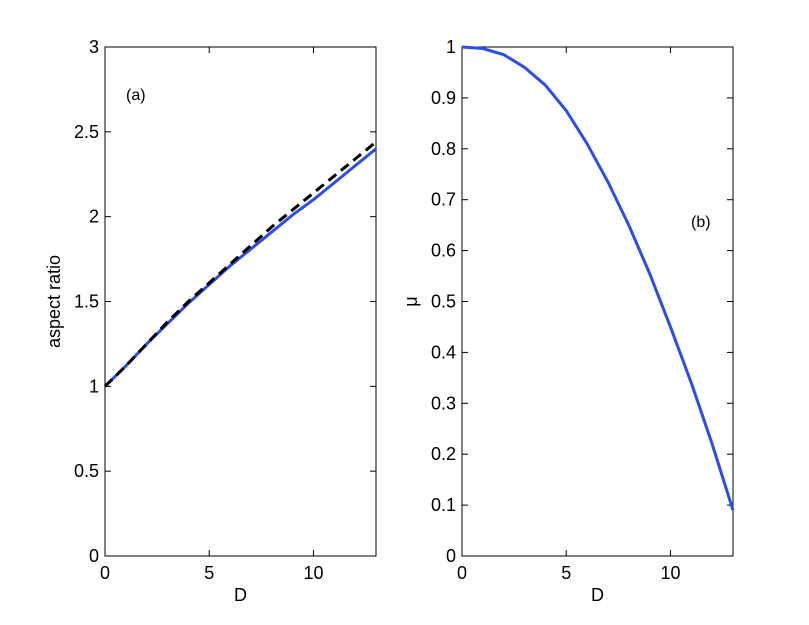 This screenshot has width=809, height=625. I want to click on y-tick-label: 0.1, so click(443, 505).